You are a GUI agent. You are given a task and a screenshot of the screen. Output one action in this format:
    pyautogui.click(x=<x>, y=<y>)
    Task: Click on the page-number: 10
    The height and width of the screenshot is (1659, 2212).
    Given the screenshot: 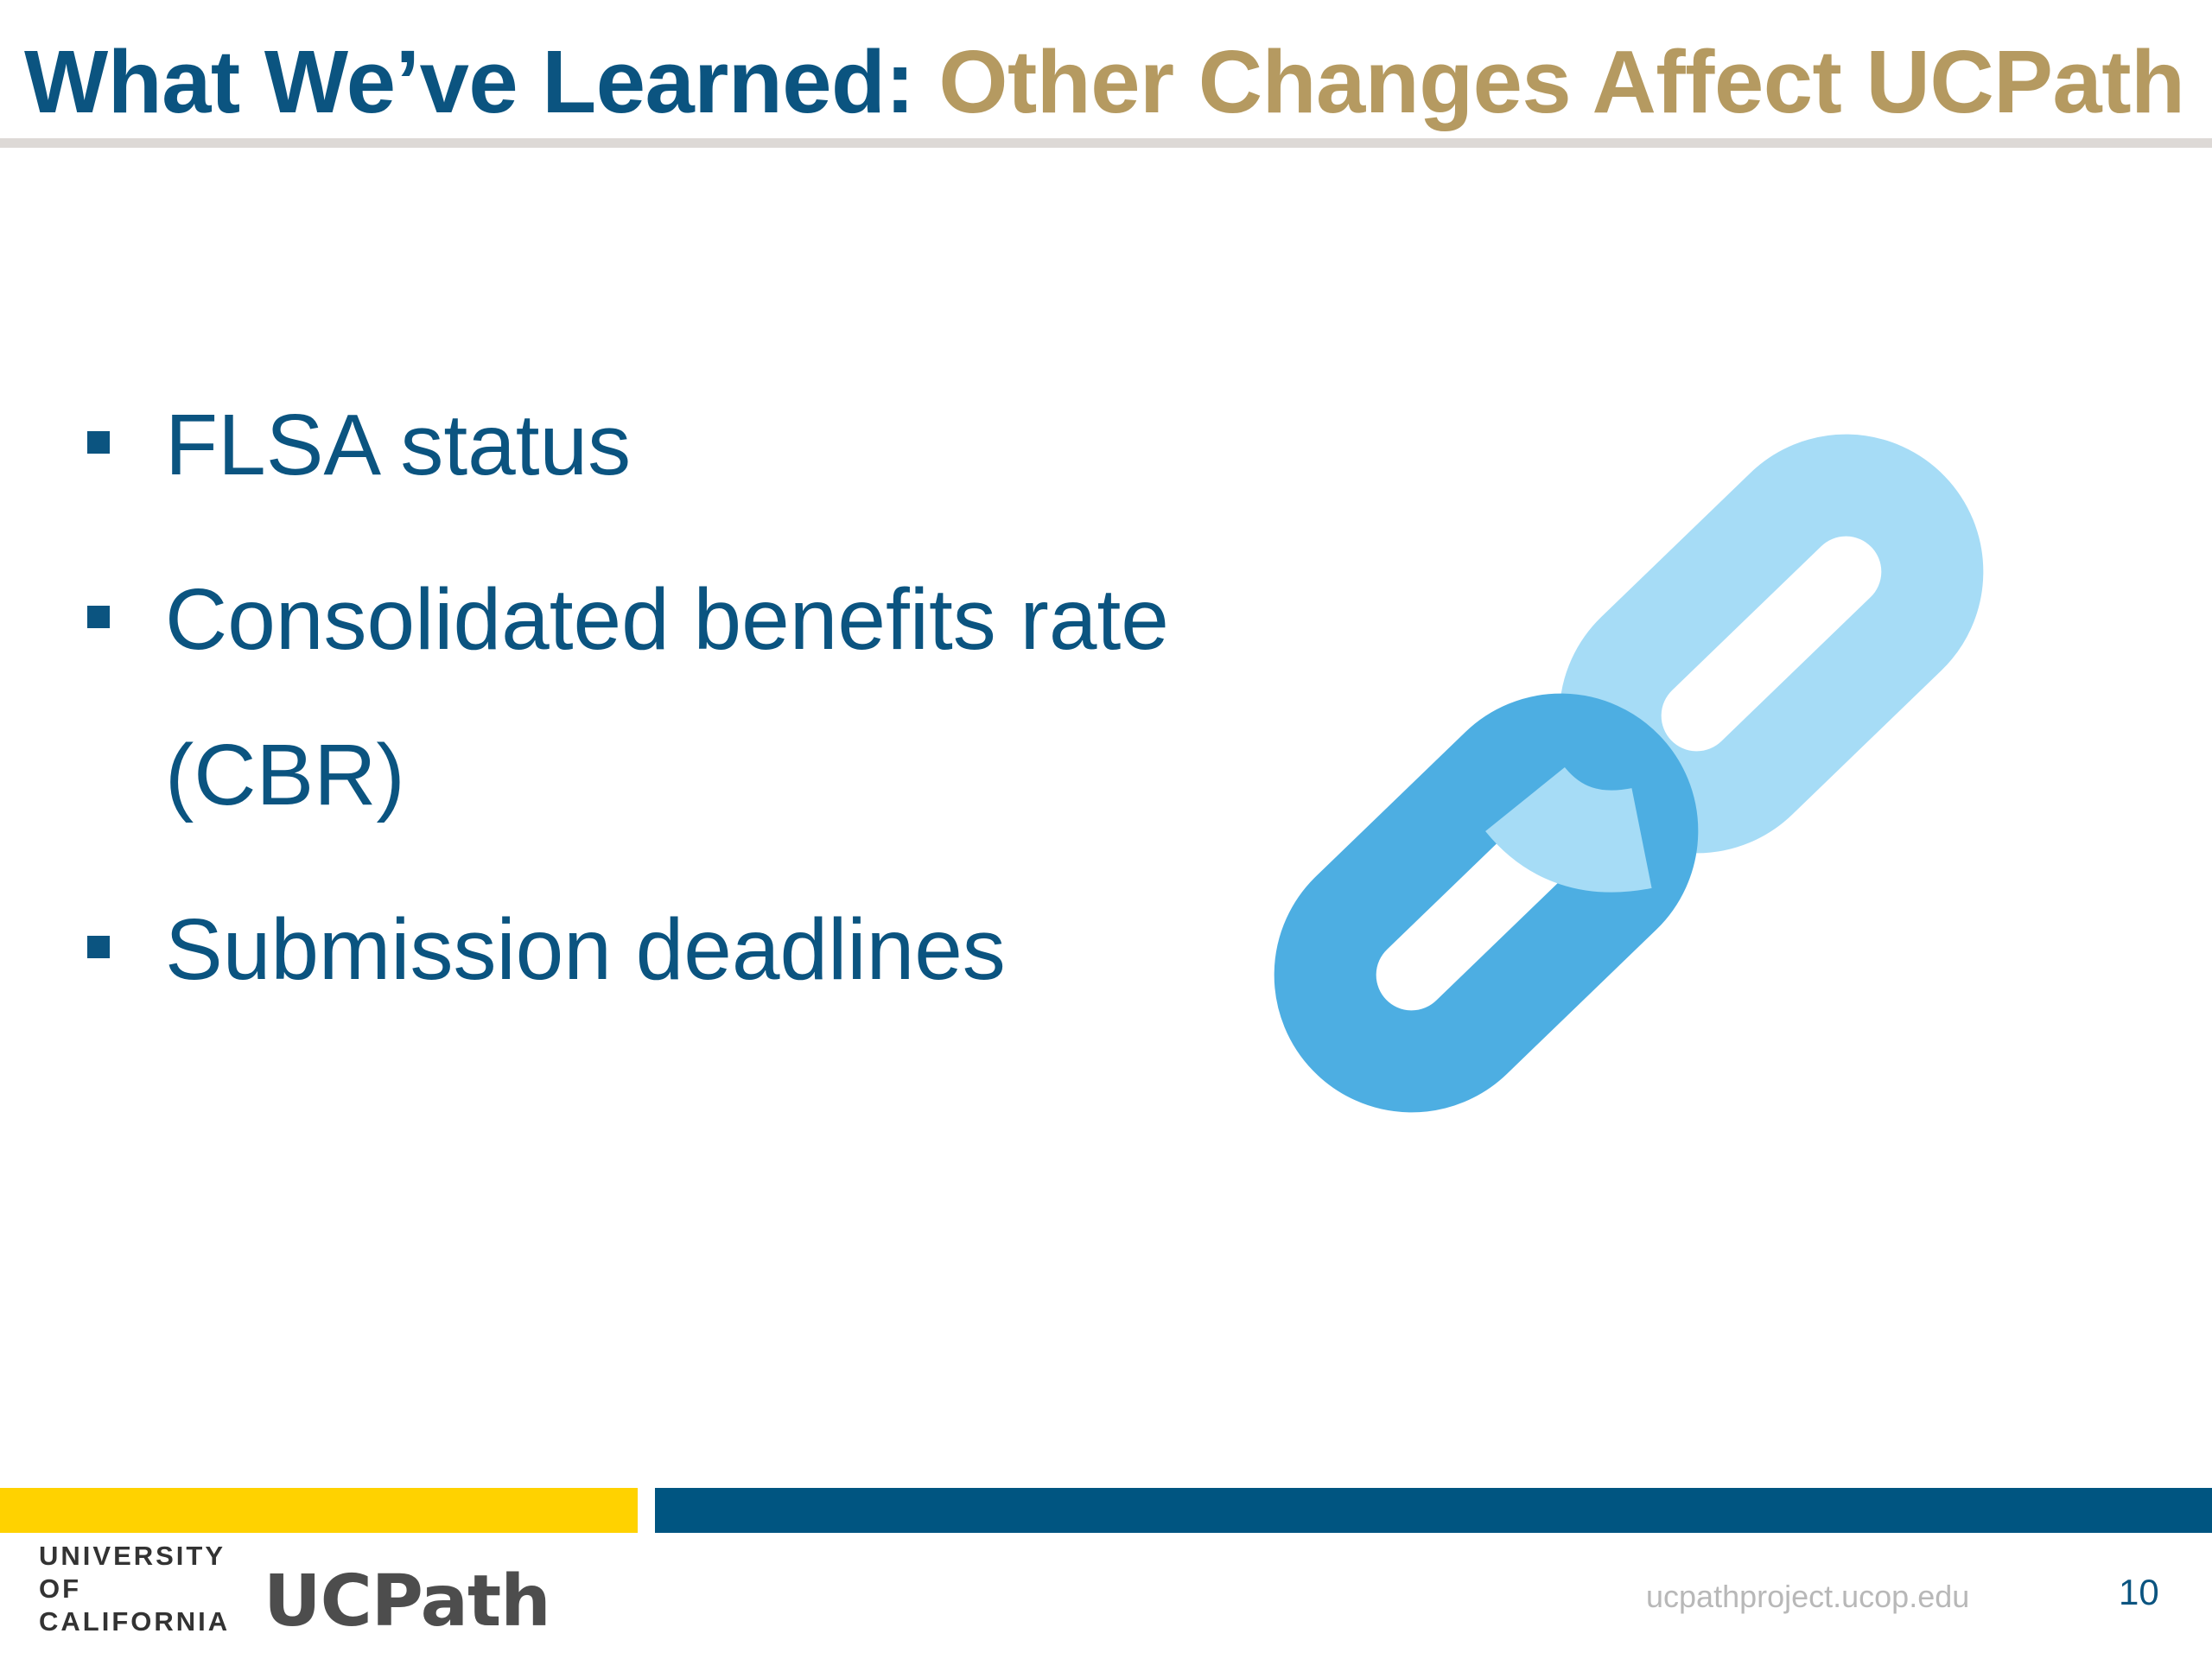 What is the action you would take?
    pyautogui.click(x=2139, y=1592)
    